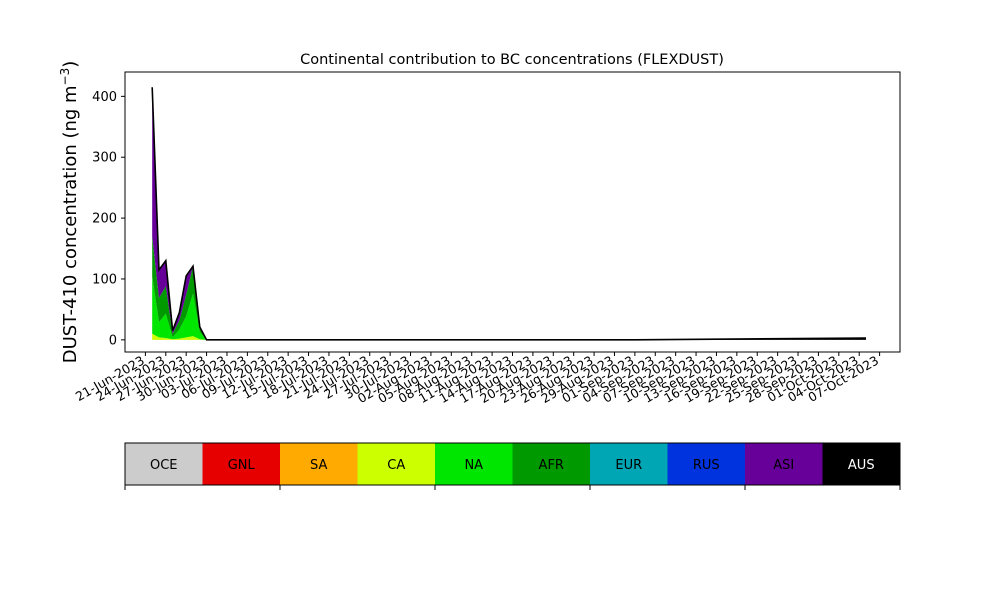 Image resolution: width=1000 pixels, height=600 pixels. I want to click on y-tick-label: 300, so click(104, 158).